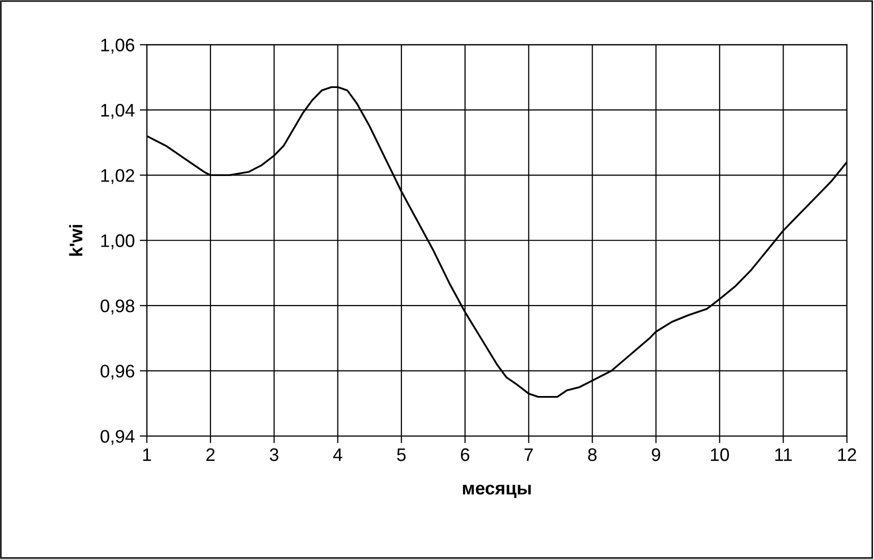 The image size is (874, 559). What do you see at coordinates (592, 455) in the screenshot?
I see `x-tick-label: 8` at bounding box center [592, 455].